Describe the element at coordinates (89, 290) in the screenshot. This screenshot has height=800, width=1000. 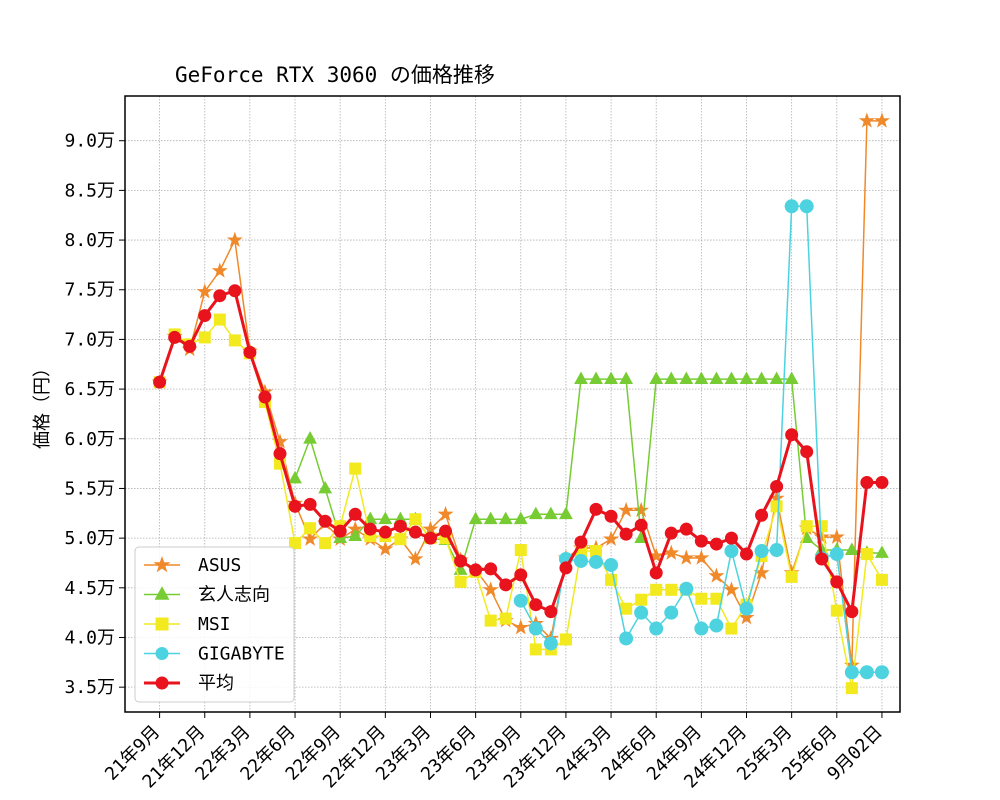
I see `y-tick-label: 7.5万` at that location.